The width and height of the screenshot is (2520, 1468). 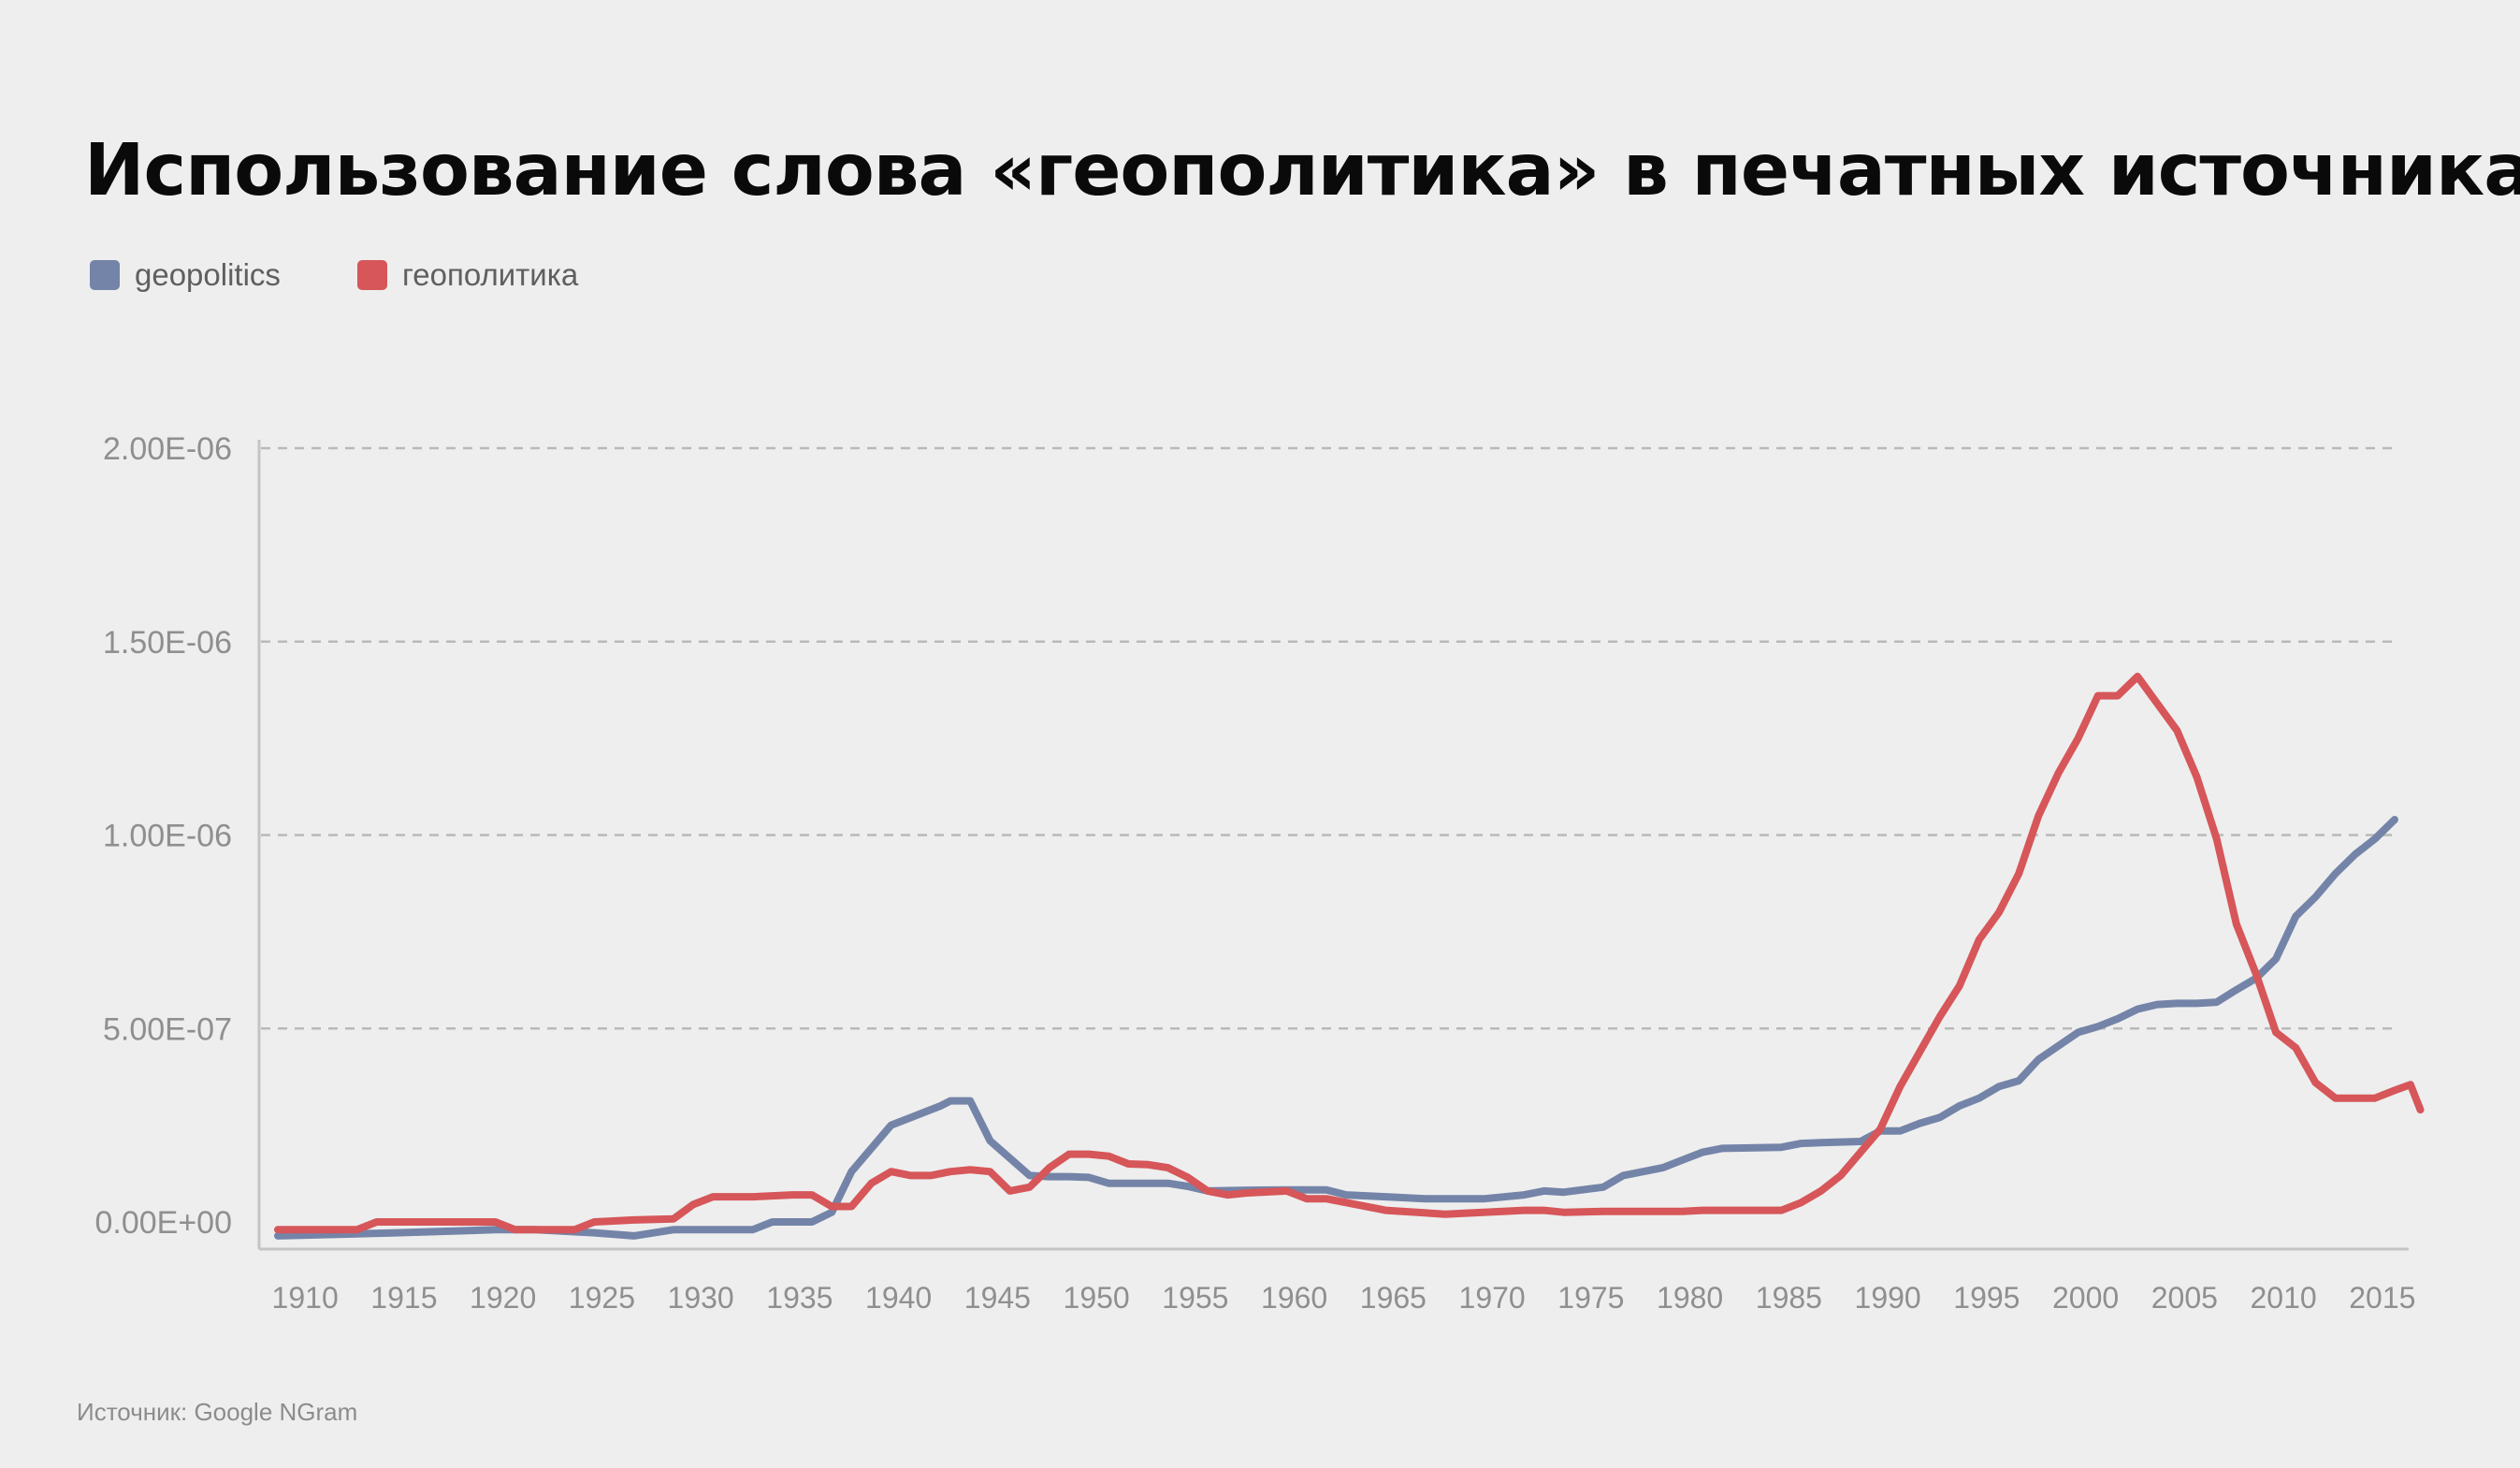 I want to click on x-tick-label-1960: 1960, so click(x=1294, y=1298).